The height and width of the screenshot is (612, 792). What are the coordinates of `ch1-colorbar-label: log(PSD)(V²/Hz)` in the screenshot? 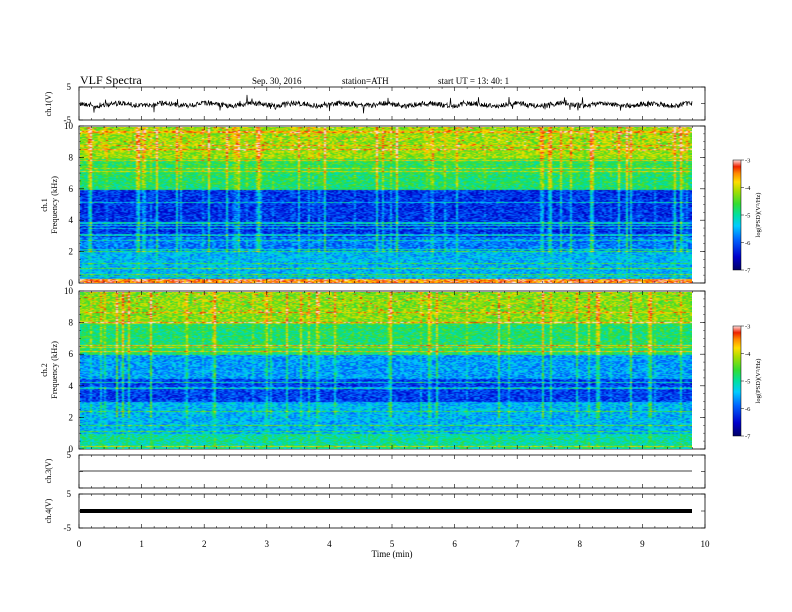 It's located at (758, 215).